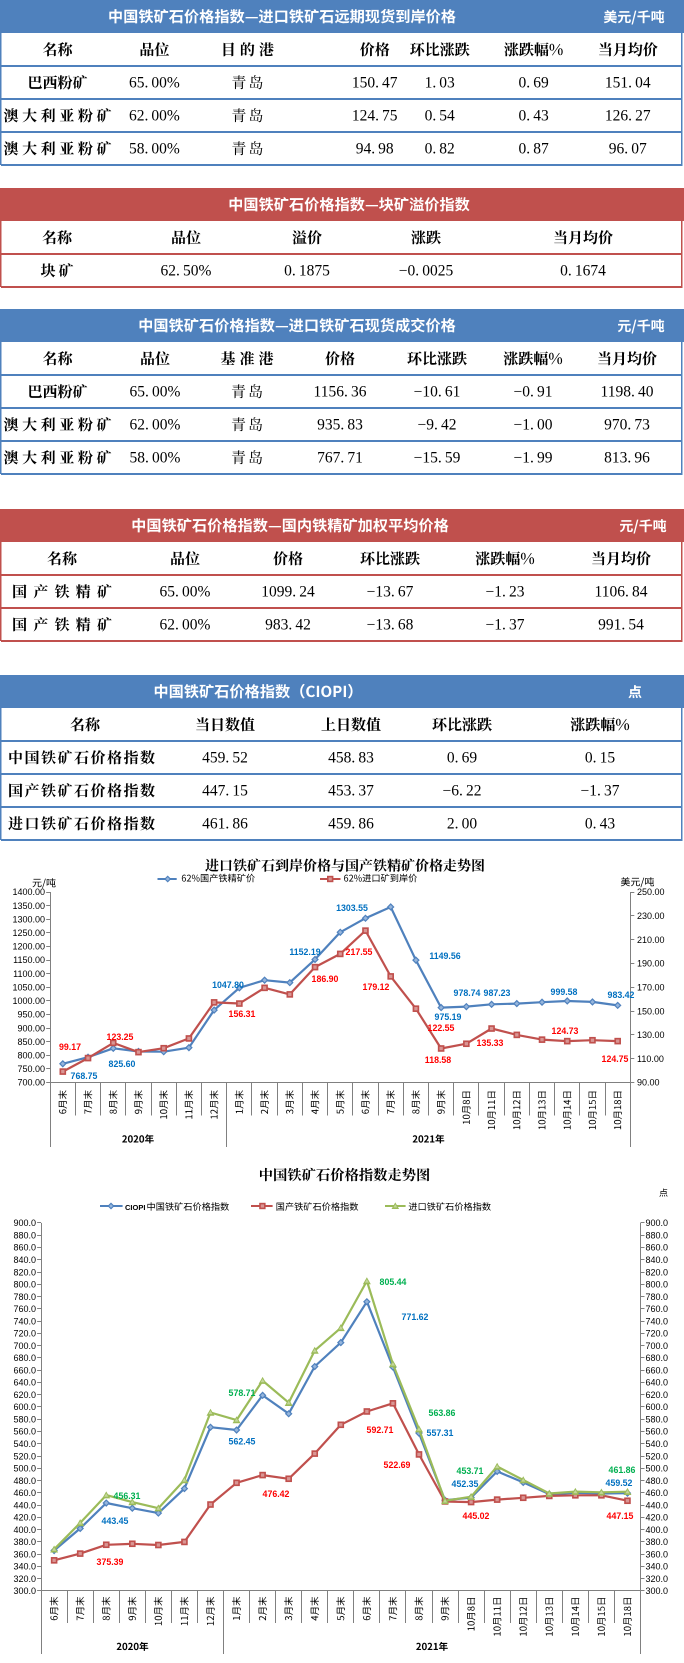 The width and height of the screenshot is (684, 1663). Describe the element at coordinates (304, 952) in the screenshot. I see `svg-text: 1152.19` at that location.